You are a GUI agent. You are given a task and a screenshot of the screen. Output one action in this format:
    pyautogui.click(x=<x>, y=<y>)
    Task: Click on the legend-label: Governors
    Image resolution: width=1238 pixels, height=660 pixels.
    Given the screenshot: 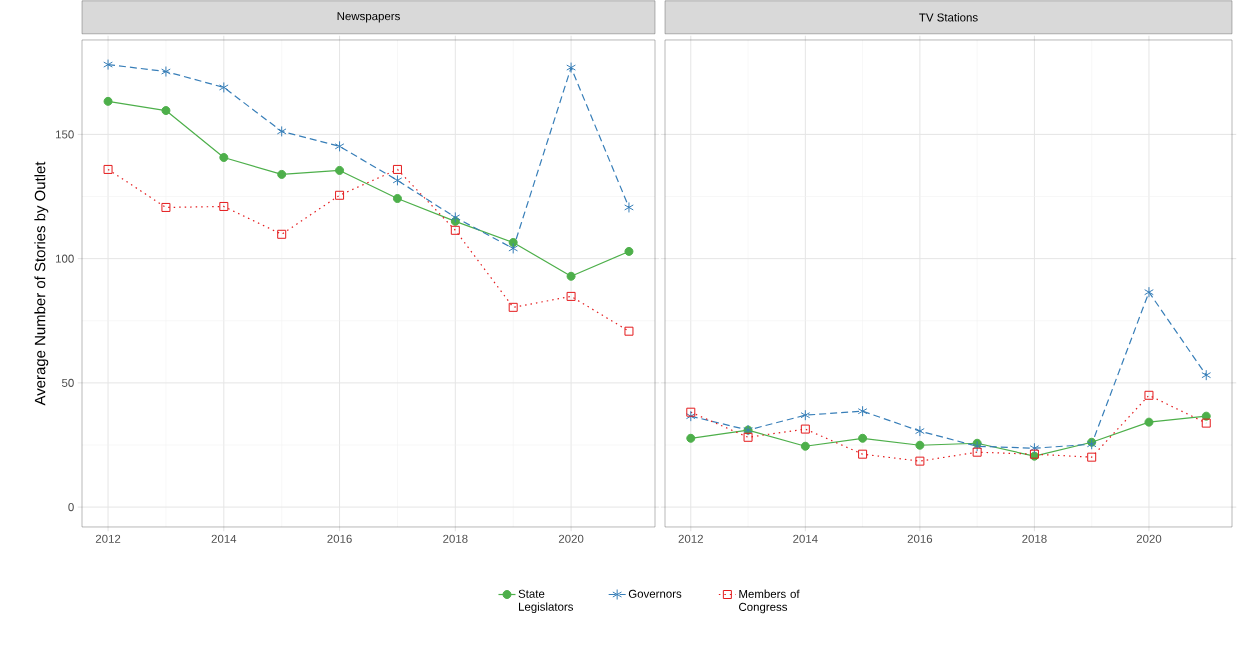 What is the action you would take?
    pyautogui.click(x=655, y=593)
    